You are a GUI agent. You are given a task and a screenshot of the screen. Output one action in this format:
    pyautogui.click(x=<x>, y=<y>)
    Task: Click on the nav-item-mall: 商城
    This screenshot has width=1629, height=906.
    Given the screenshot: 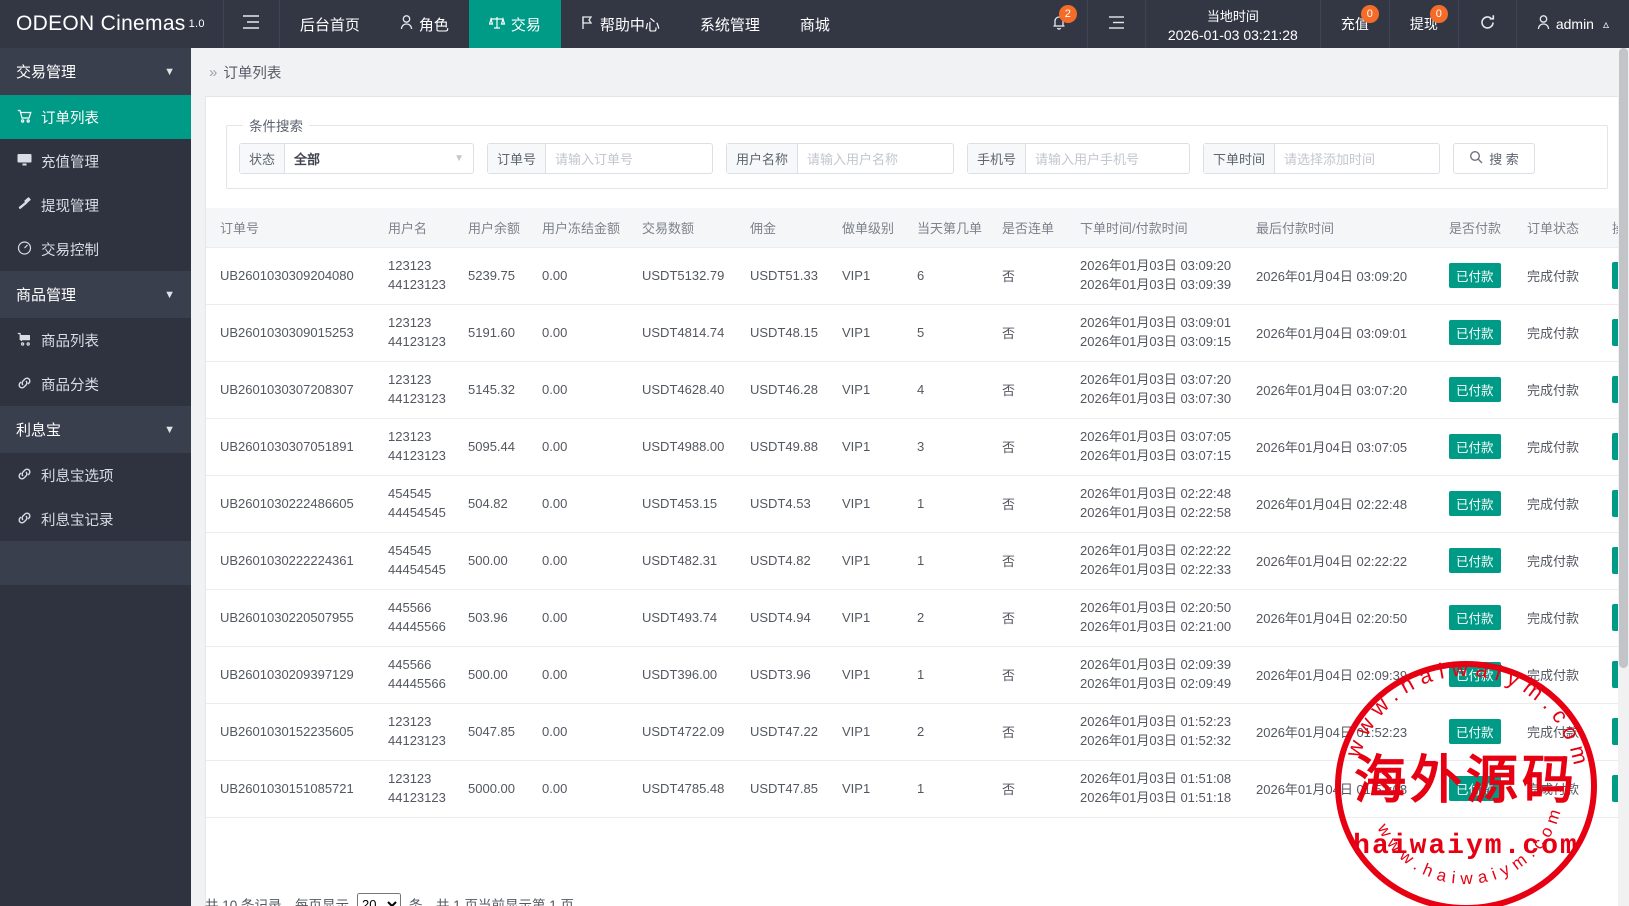 What is the action you would take?
    pyautogui.click(x=815, y=24)
    